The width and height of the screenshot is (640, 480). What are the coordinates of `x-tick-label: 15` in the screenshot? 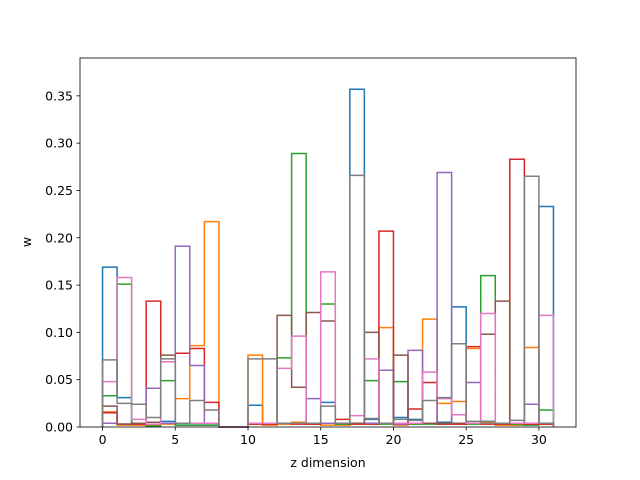 It's located at (321, 439).